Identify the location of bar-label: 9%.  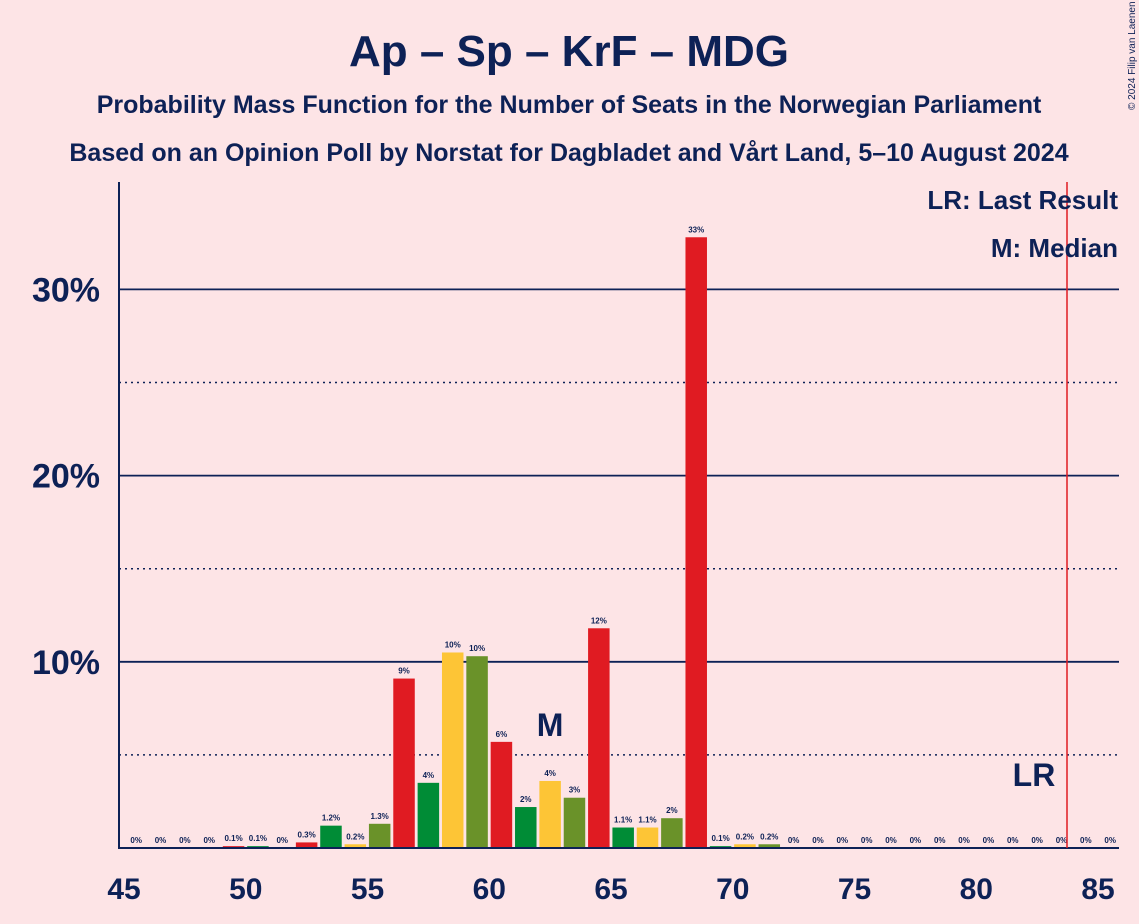
(404, 671).